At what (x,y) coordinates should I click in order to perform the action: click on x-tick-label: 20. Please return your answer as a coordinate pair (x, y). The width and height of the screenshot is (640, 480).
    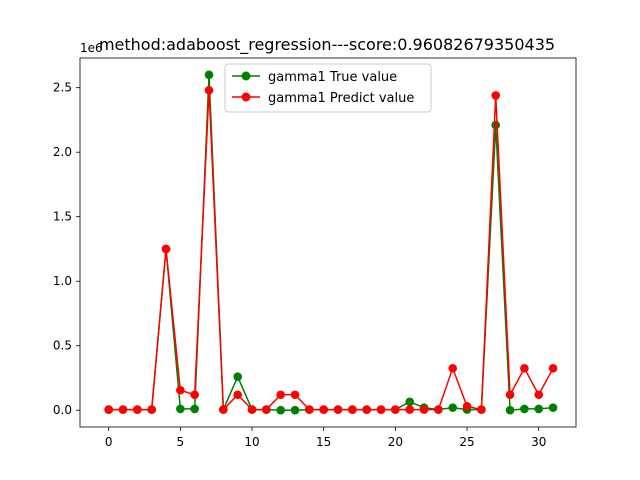
    Looking at the image, I should click on (395, 442).